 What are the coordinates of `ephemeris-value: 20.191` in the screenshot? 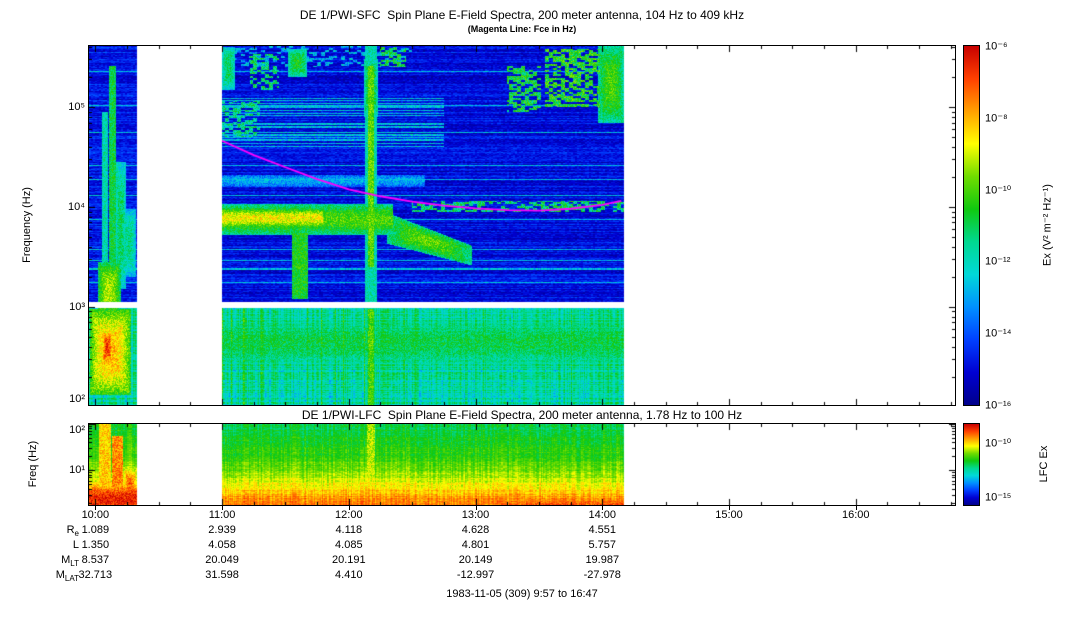 It's located at (348, 560).